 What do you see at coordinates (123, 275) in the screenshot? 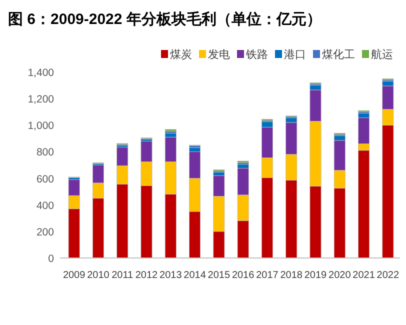
I see `x-tick-label: 2011` at bounding box center [123, 275].